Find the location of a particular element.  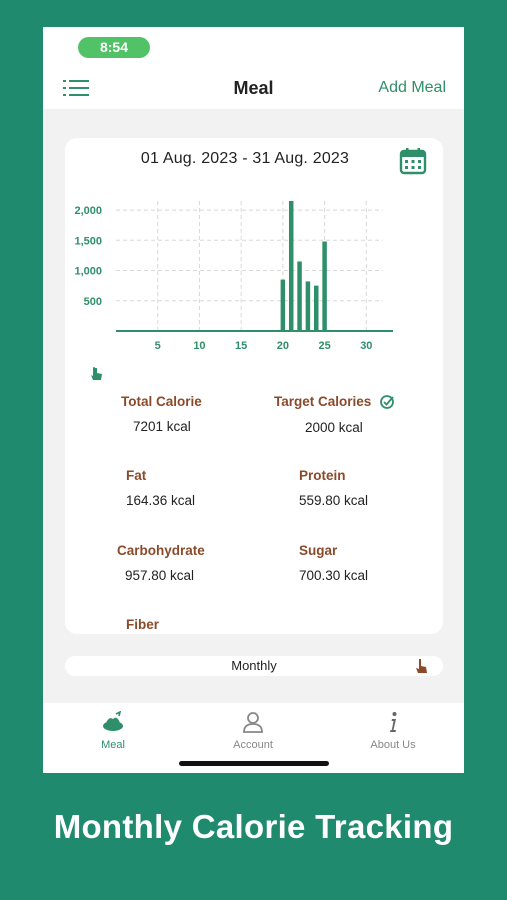

tab-meal: Meal is located at coordinates (113, 731).